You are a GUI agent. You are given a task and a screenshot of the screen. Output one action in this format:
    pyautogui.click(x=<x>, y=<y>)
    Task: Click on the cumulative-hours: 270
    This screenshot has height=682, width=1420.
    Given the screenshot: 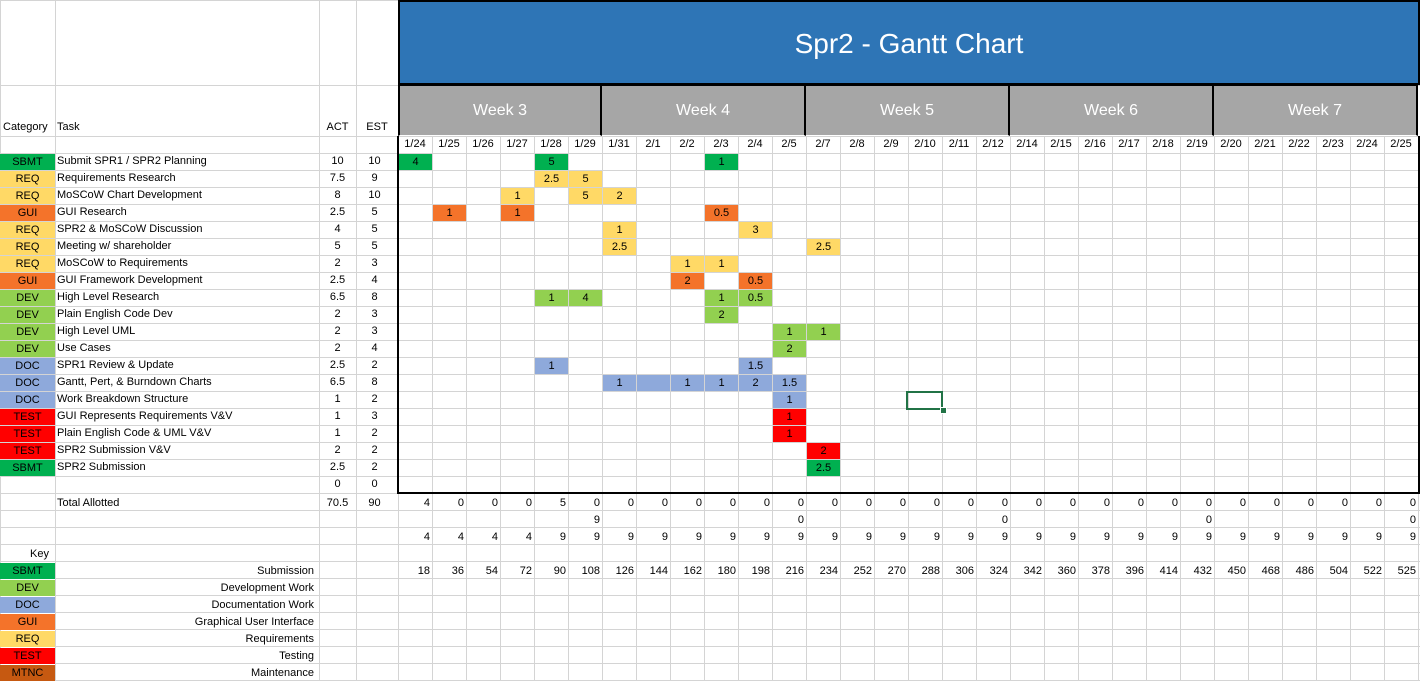 What is the action you would take?
    pyautogui.click(x=896, y=571)
    